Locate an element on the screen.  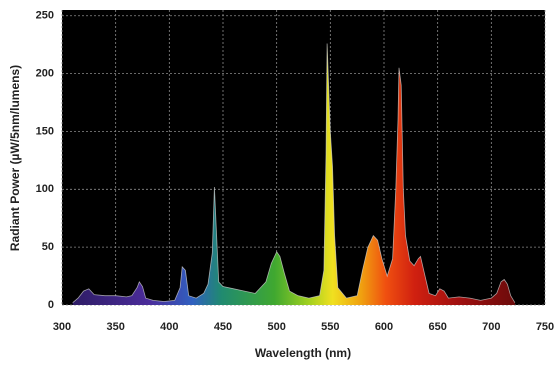
y-tick-label: 150 is located at coordinates (45, 131).